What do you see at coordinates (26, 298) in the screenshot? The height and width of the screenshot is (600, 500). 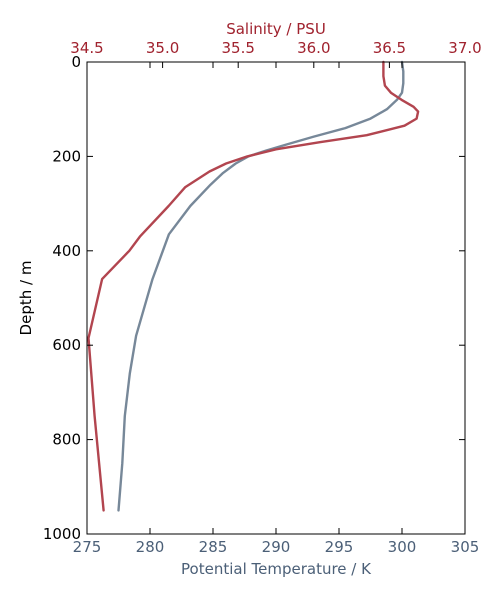 I see `y-axis-title: Depth / m` at bounding box center [26, 298].